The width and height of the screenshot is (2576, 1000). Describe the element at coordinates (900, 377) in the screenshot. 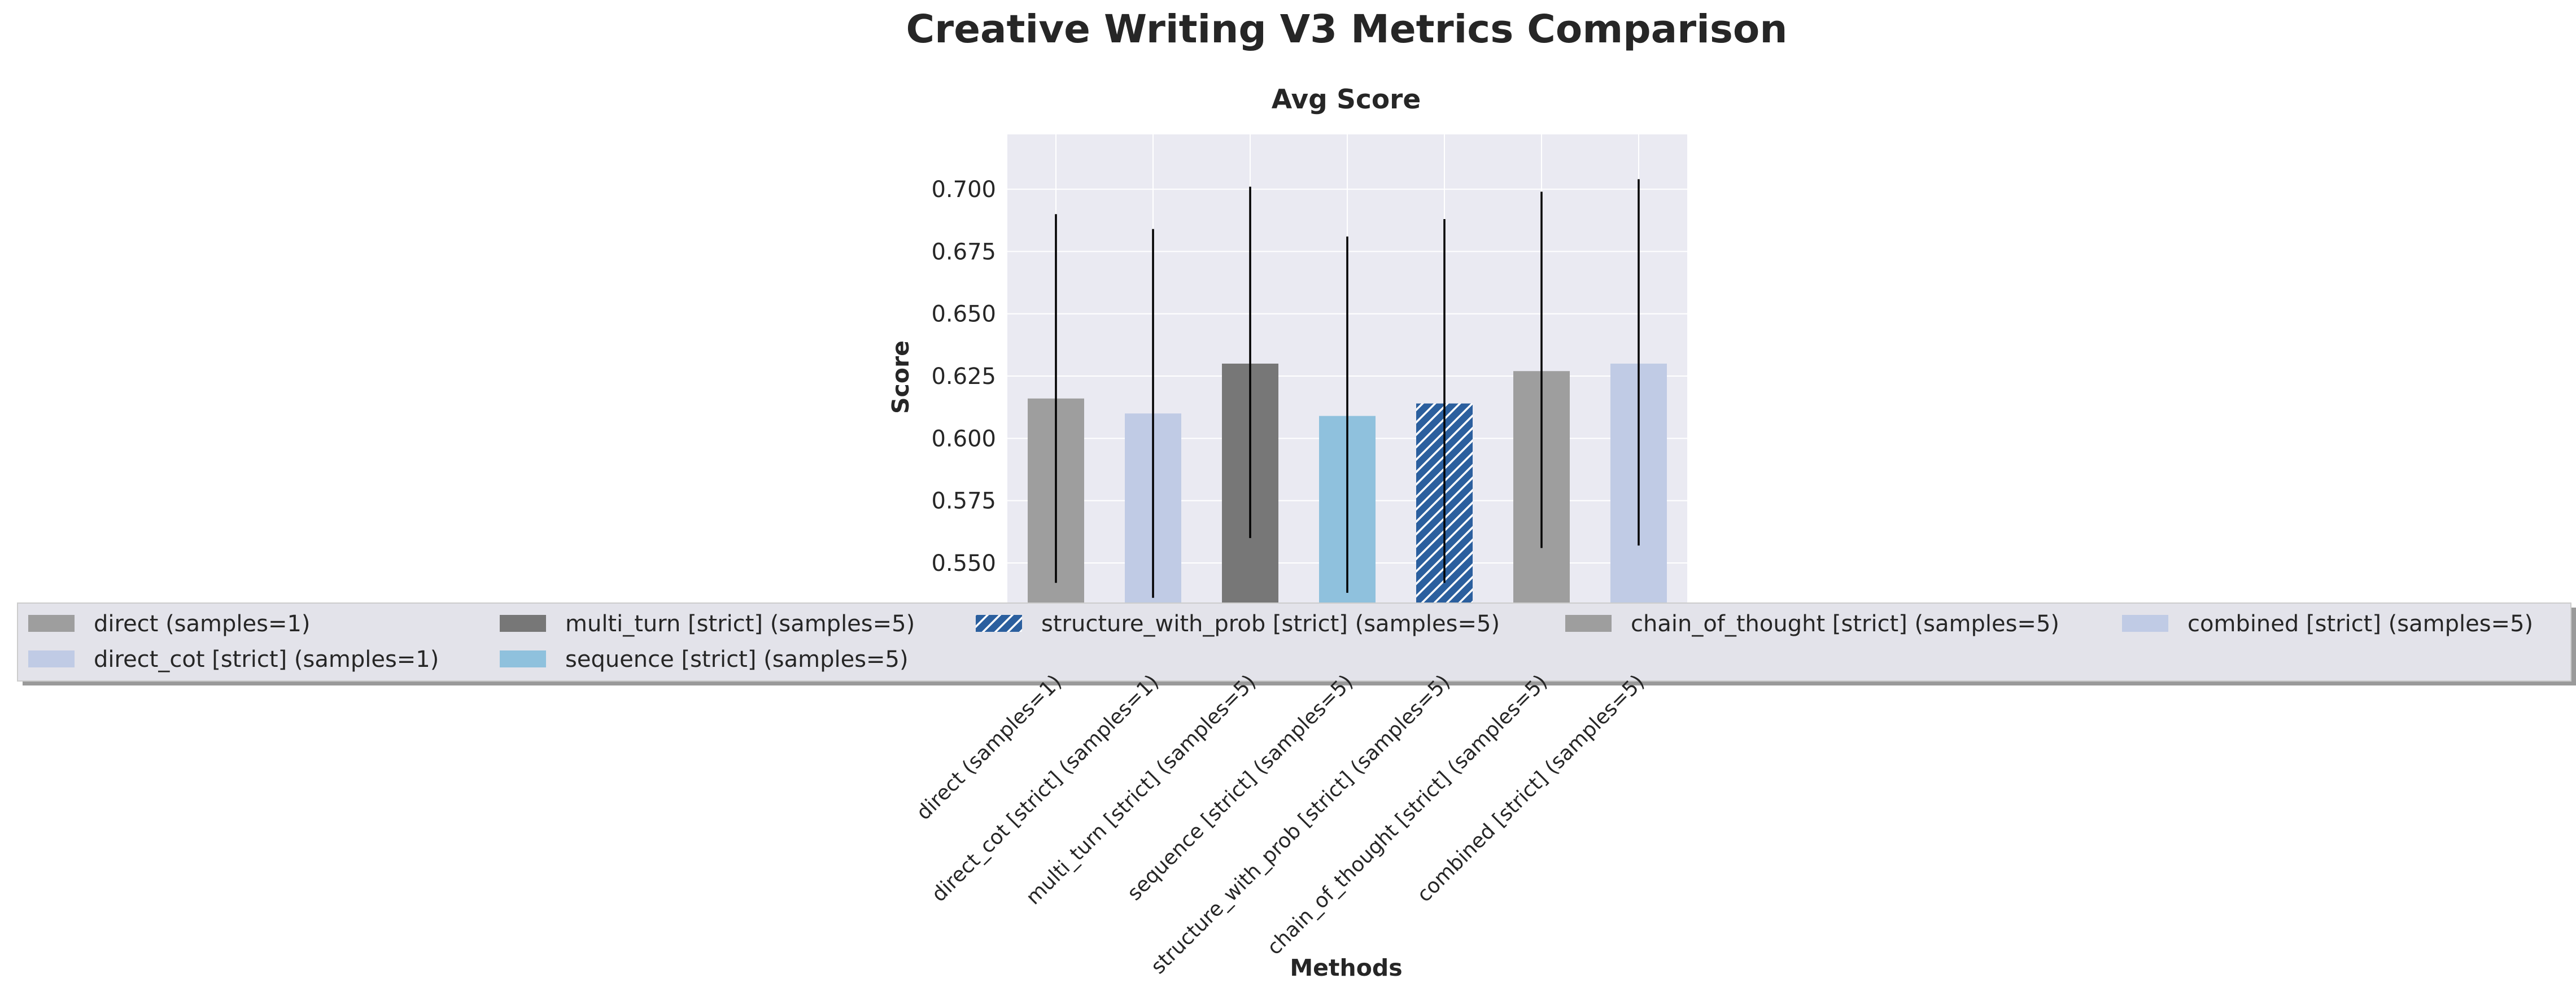

I see `y-axis-label: Score` at that location.